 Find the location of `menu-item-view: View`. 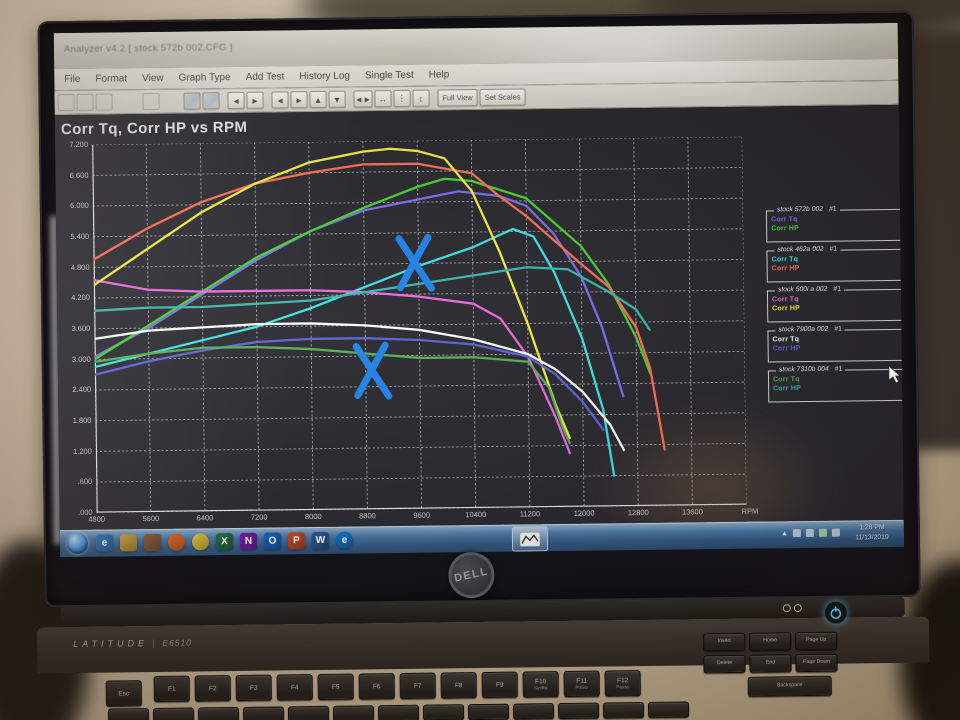

menu-item-view: View is located at coordinates (153, 78).